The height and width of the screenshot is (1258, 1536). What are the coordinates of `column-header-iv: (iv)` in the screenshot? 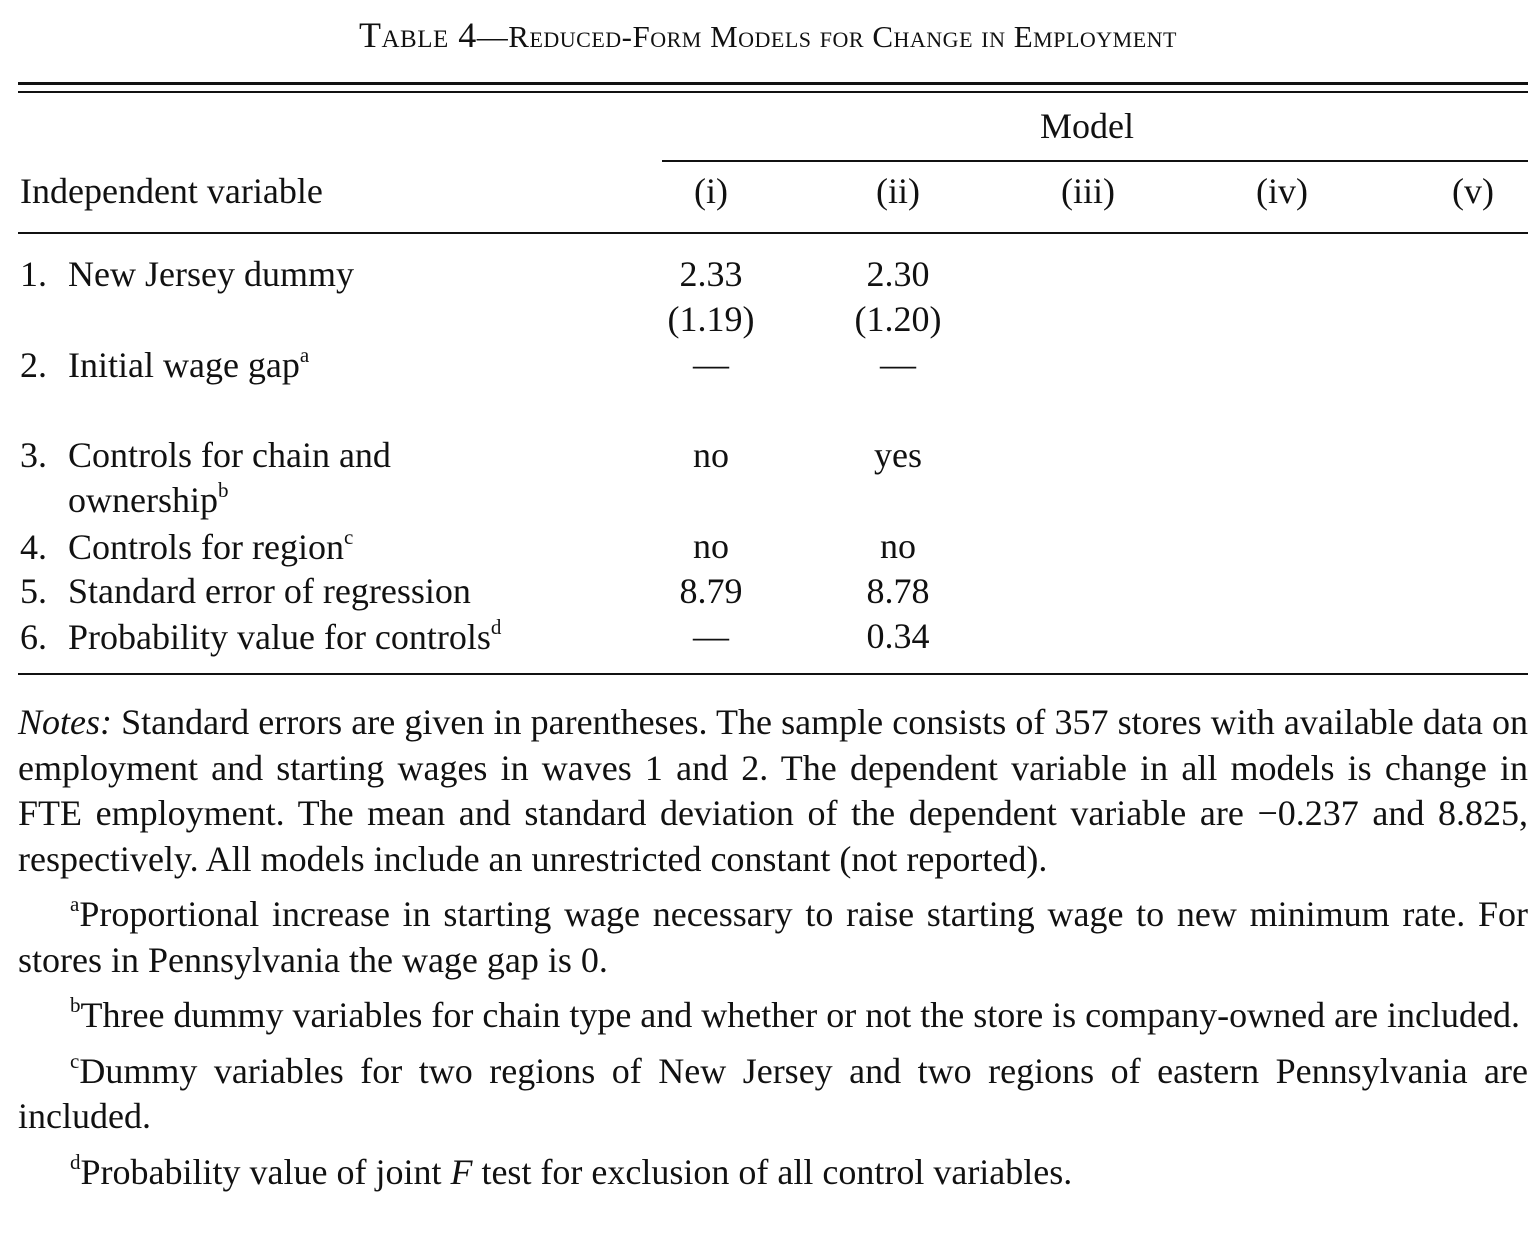 It's located at (1282, 191).